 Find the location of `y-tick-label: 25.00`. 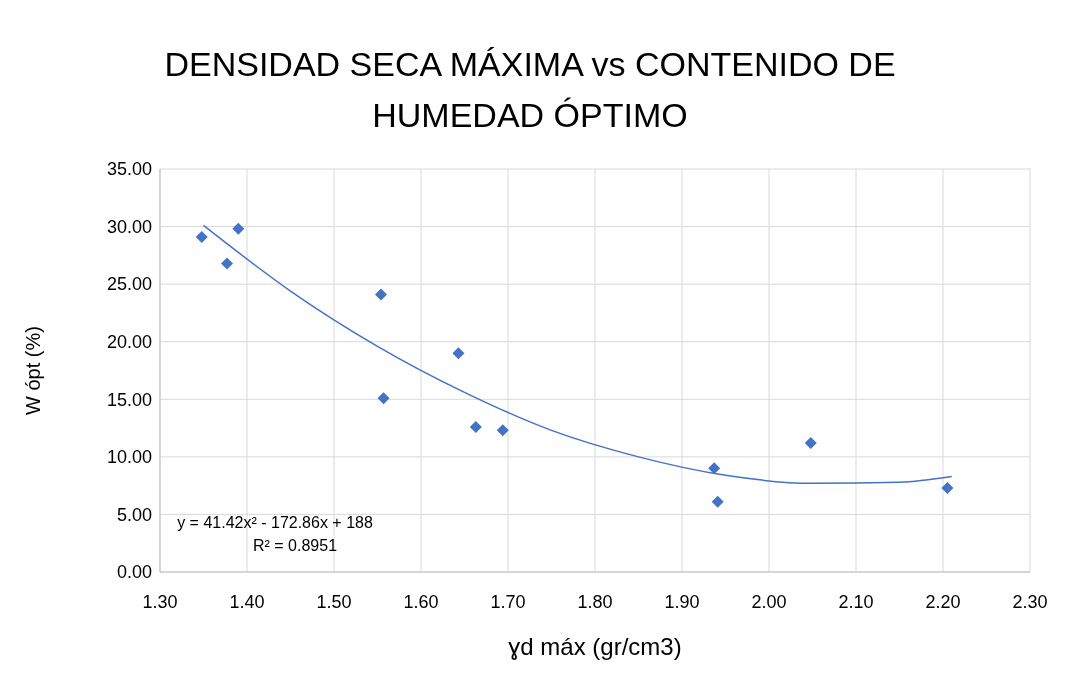

y-tick-label: 25.00 is located at coordinates (129, 284).